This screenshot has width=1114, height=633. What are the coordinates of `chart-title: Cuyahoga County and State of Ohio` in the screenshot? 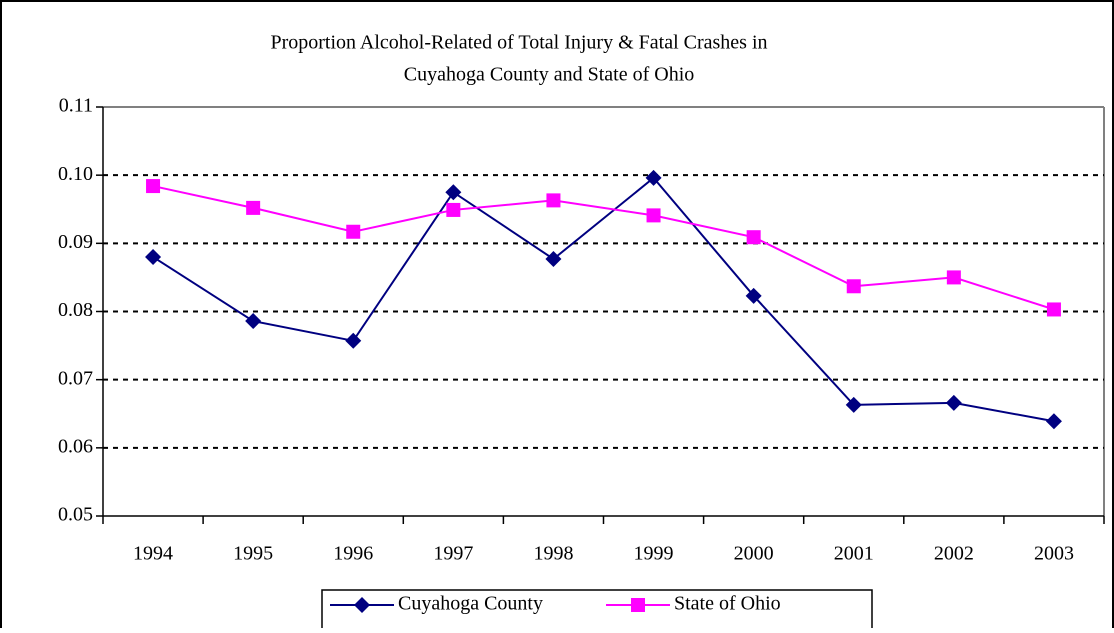 It's located at (549, 75).